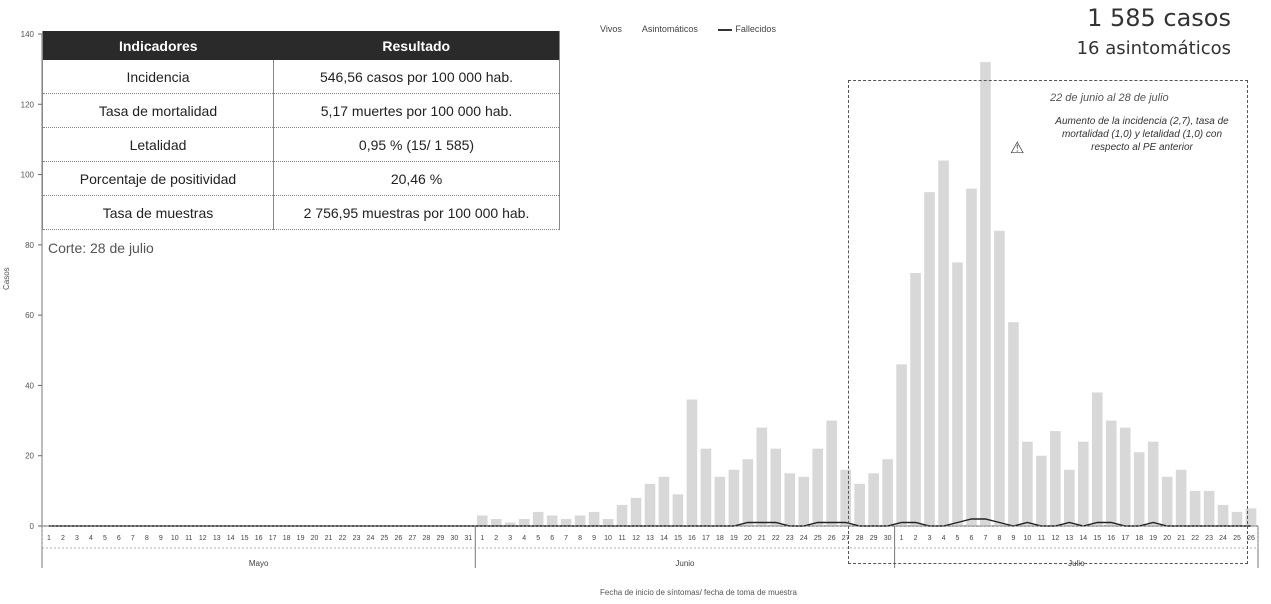 Image resolution: width=1271 pixels, height=604 pixels. I want to click on x-tick-label: 30, so click(454, 538).